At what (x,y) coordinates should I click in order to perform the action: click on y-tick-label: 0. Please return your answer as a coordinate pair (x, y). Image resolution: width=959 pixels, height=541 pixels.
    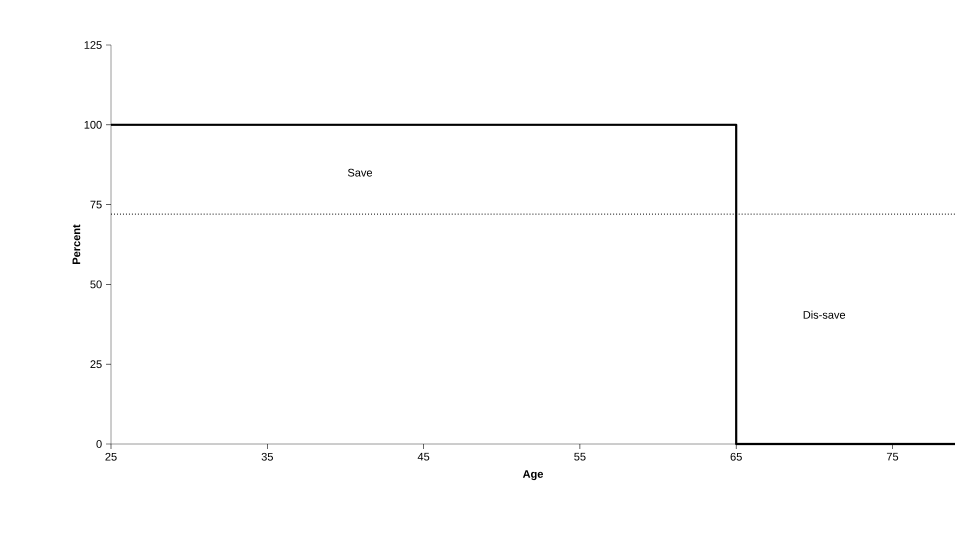
    Looking at the image, I should click on (99, 444).